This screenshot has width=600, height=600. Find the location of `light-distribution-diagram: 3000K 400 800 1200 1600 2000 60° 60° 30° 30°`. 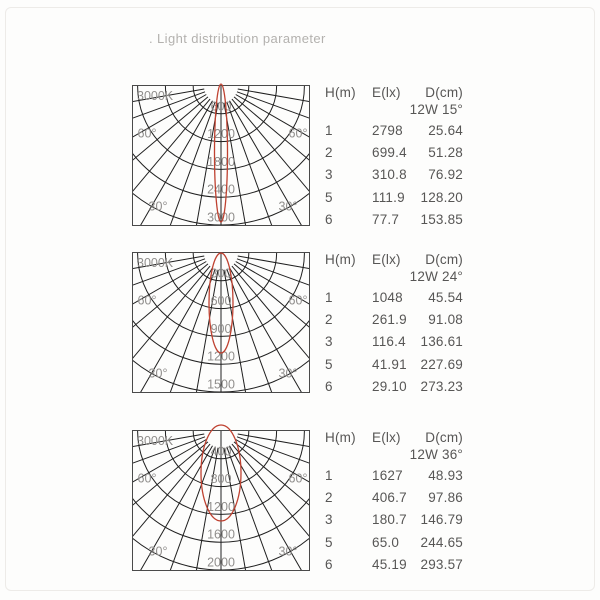

light-distribution-diagram: 3000K 400 800 1200 1600 2000 60° 60° 30° 30° is located at coordinates (221, 497).